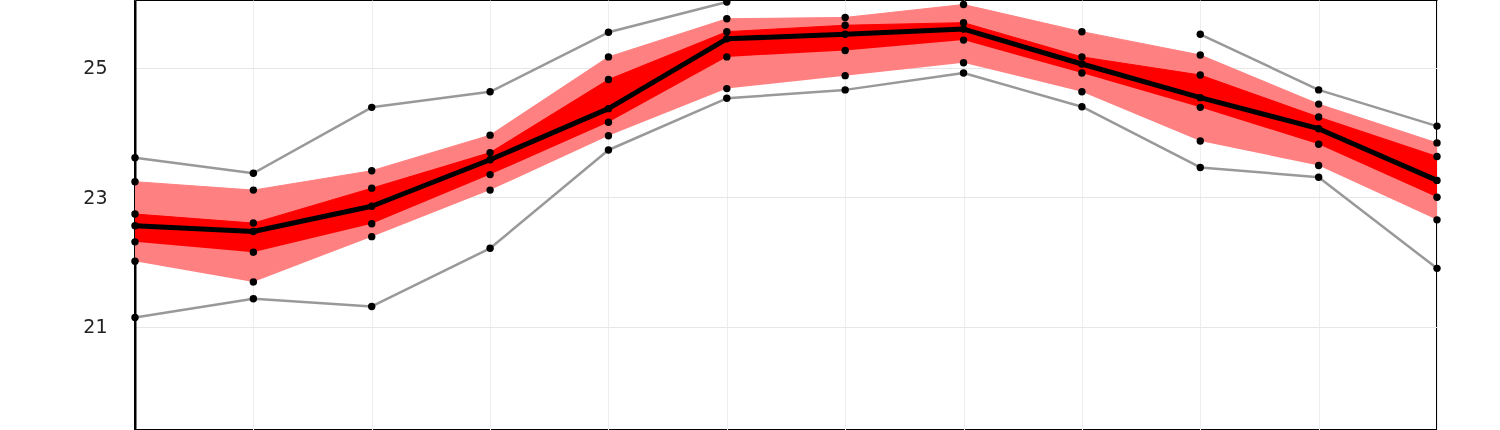 This screenshot has width=1500, height=430. Describe the element at coordinates (95, 196) in the screenshot. I see `y-tick-label: 23` at that location.